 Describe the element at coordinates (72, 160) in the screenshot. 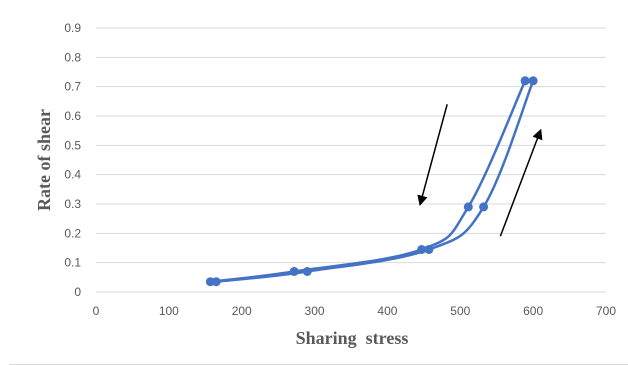

I see `y-tick-labels: 0 0.1 0.2 0.3 0.4 0.5 0.6 0.7 0.8 0.9` at that location.